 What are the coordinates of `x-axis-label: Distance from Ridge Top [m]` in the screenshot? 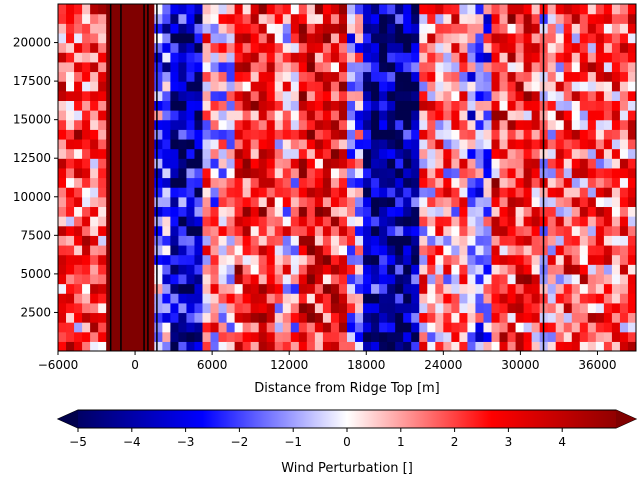 It's located at (347, 388).